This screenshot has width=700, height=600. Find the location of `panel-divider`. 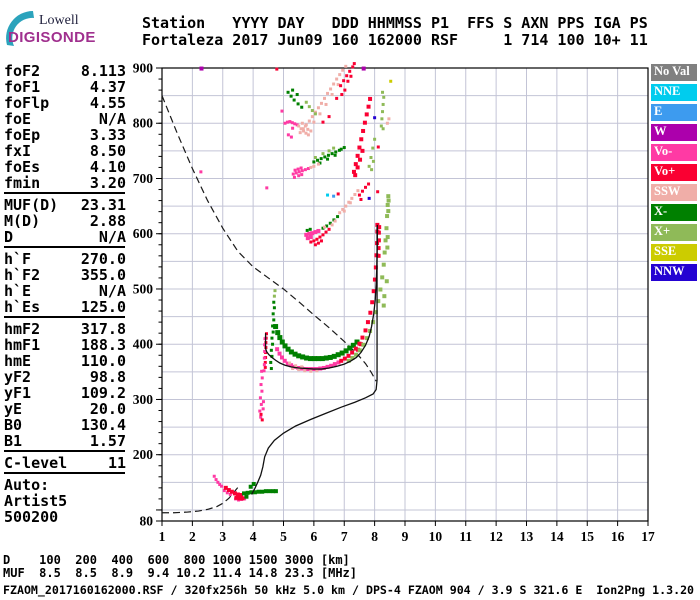

panel-divider is located at coordinates (64, 451).